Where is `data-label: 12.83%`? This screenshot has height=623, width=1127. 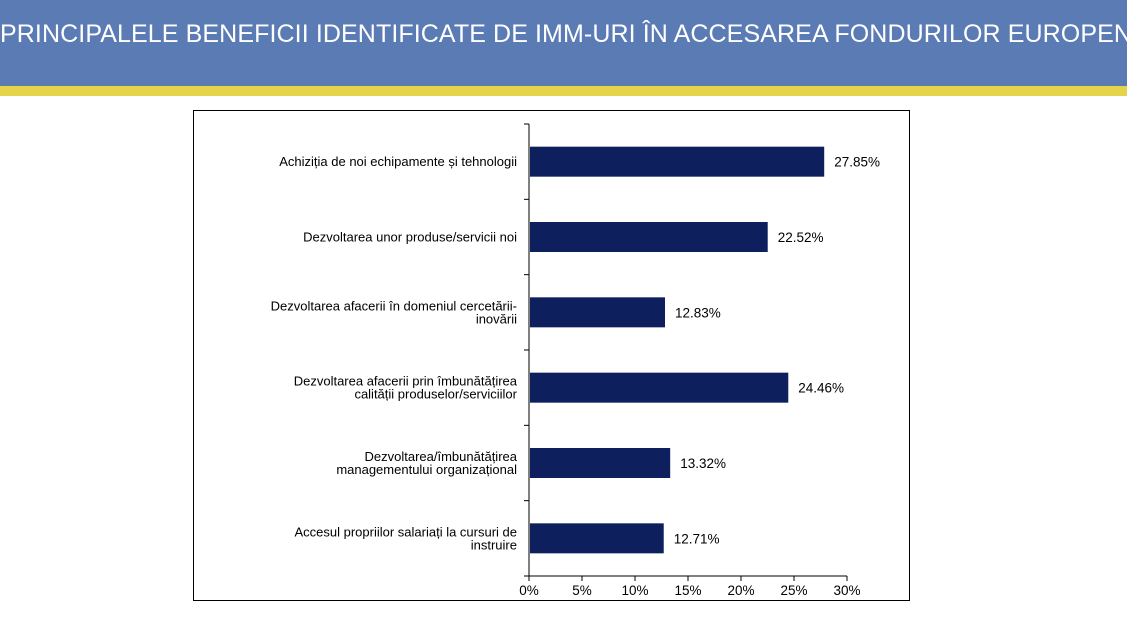 data-label: 12.83% is located at coordinates (698, 312).